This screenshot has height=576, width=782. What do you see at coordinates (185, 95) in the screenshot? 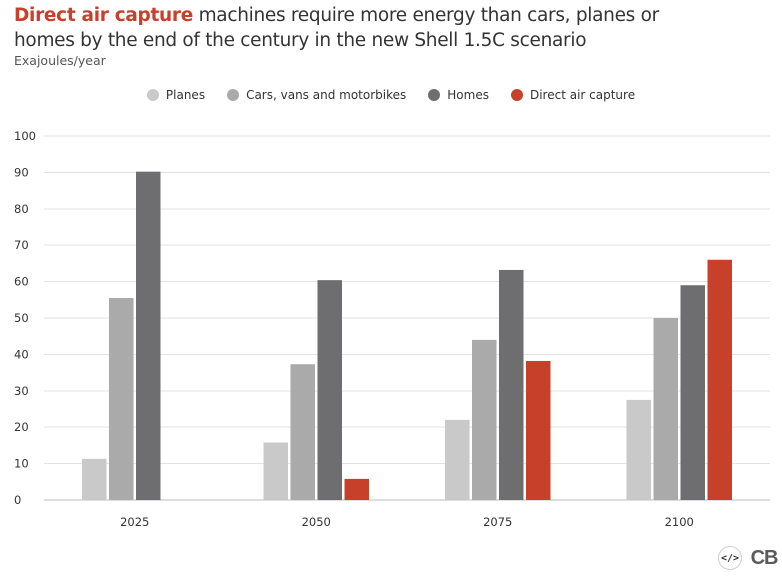
I see `legend-label: Planes` at bounding box center [185, 95].